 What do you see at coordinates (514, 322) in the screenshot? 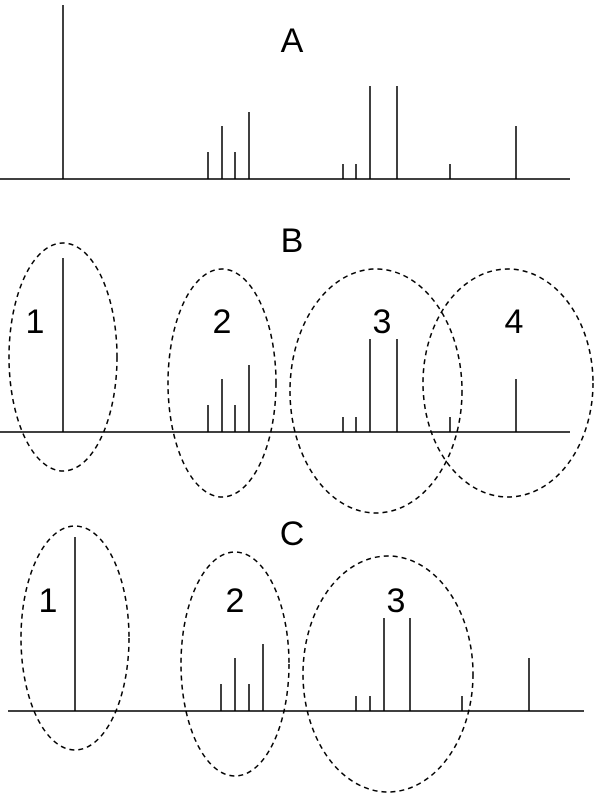
I see `panel-b-group-4-label: 4` at bounding box center [514, 322].